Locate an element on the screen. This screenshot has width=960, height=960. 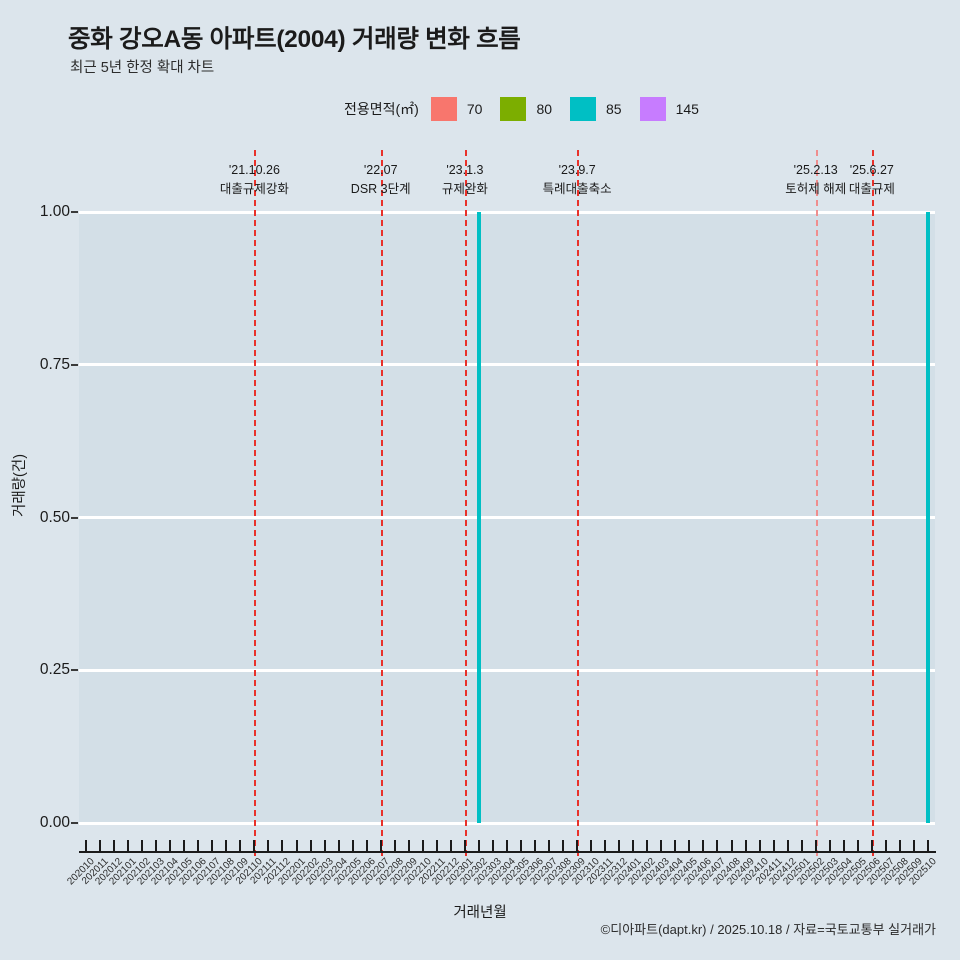
event-annotation-date: '25.6.27 is located at coordinates (871, 170).